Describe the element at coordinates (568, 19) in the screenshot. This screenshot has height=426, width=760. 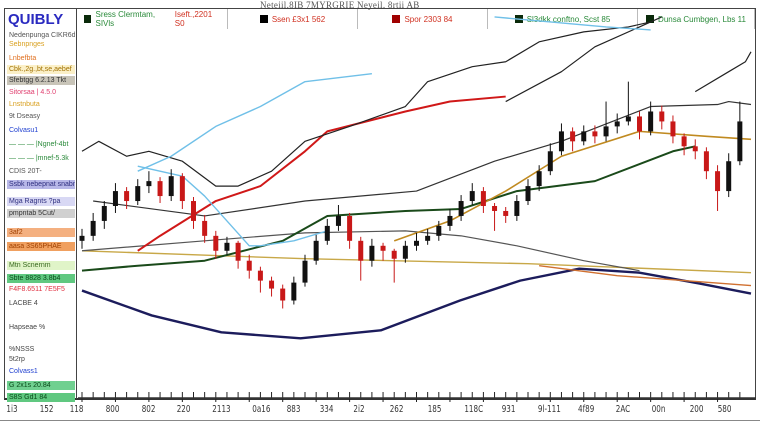
I see `legend-label: Sl3dkk conftno, Scst 85` at that location.